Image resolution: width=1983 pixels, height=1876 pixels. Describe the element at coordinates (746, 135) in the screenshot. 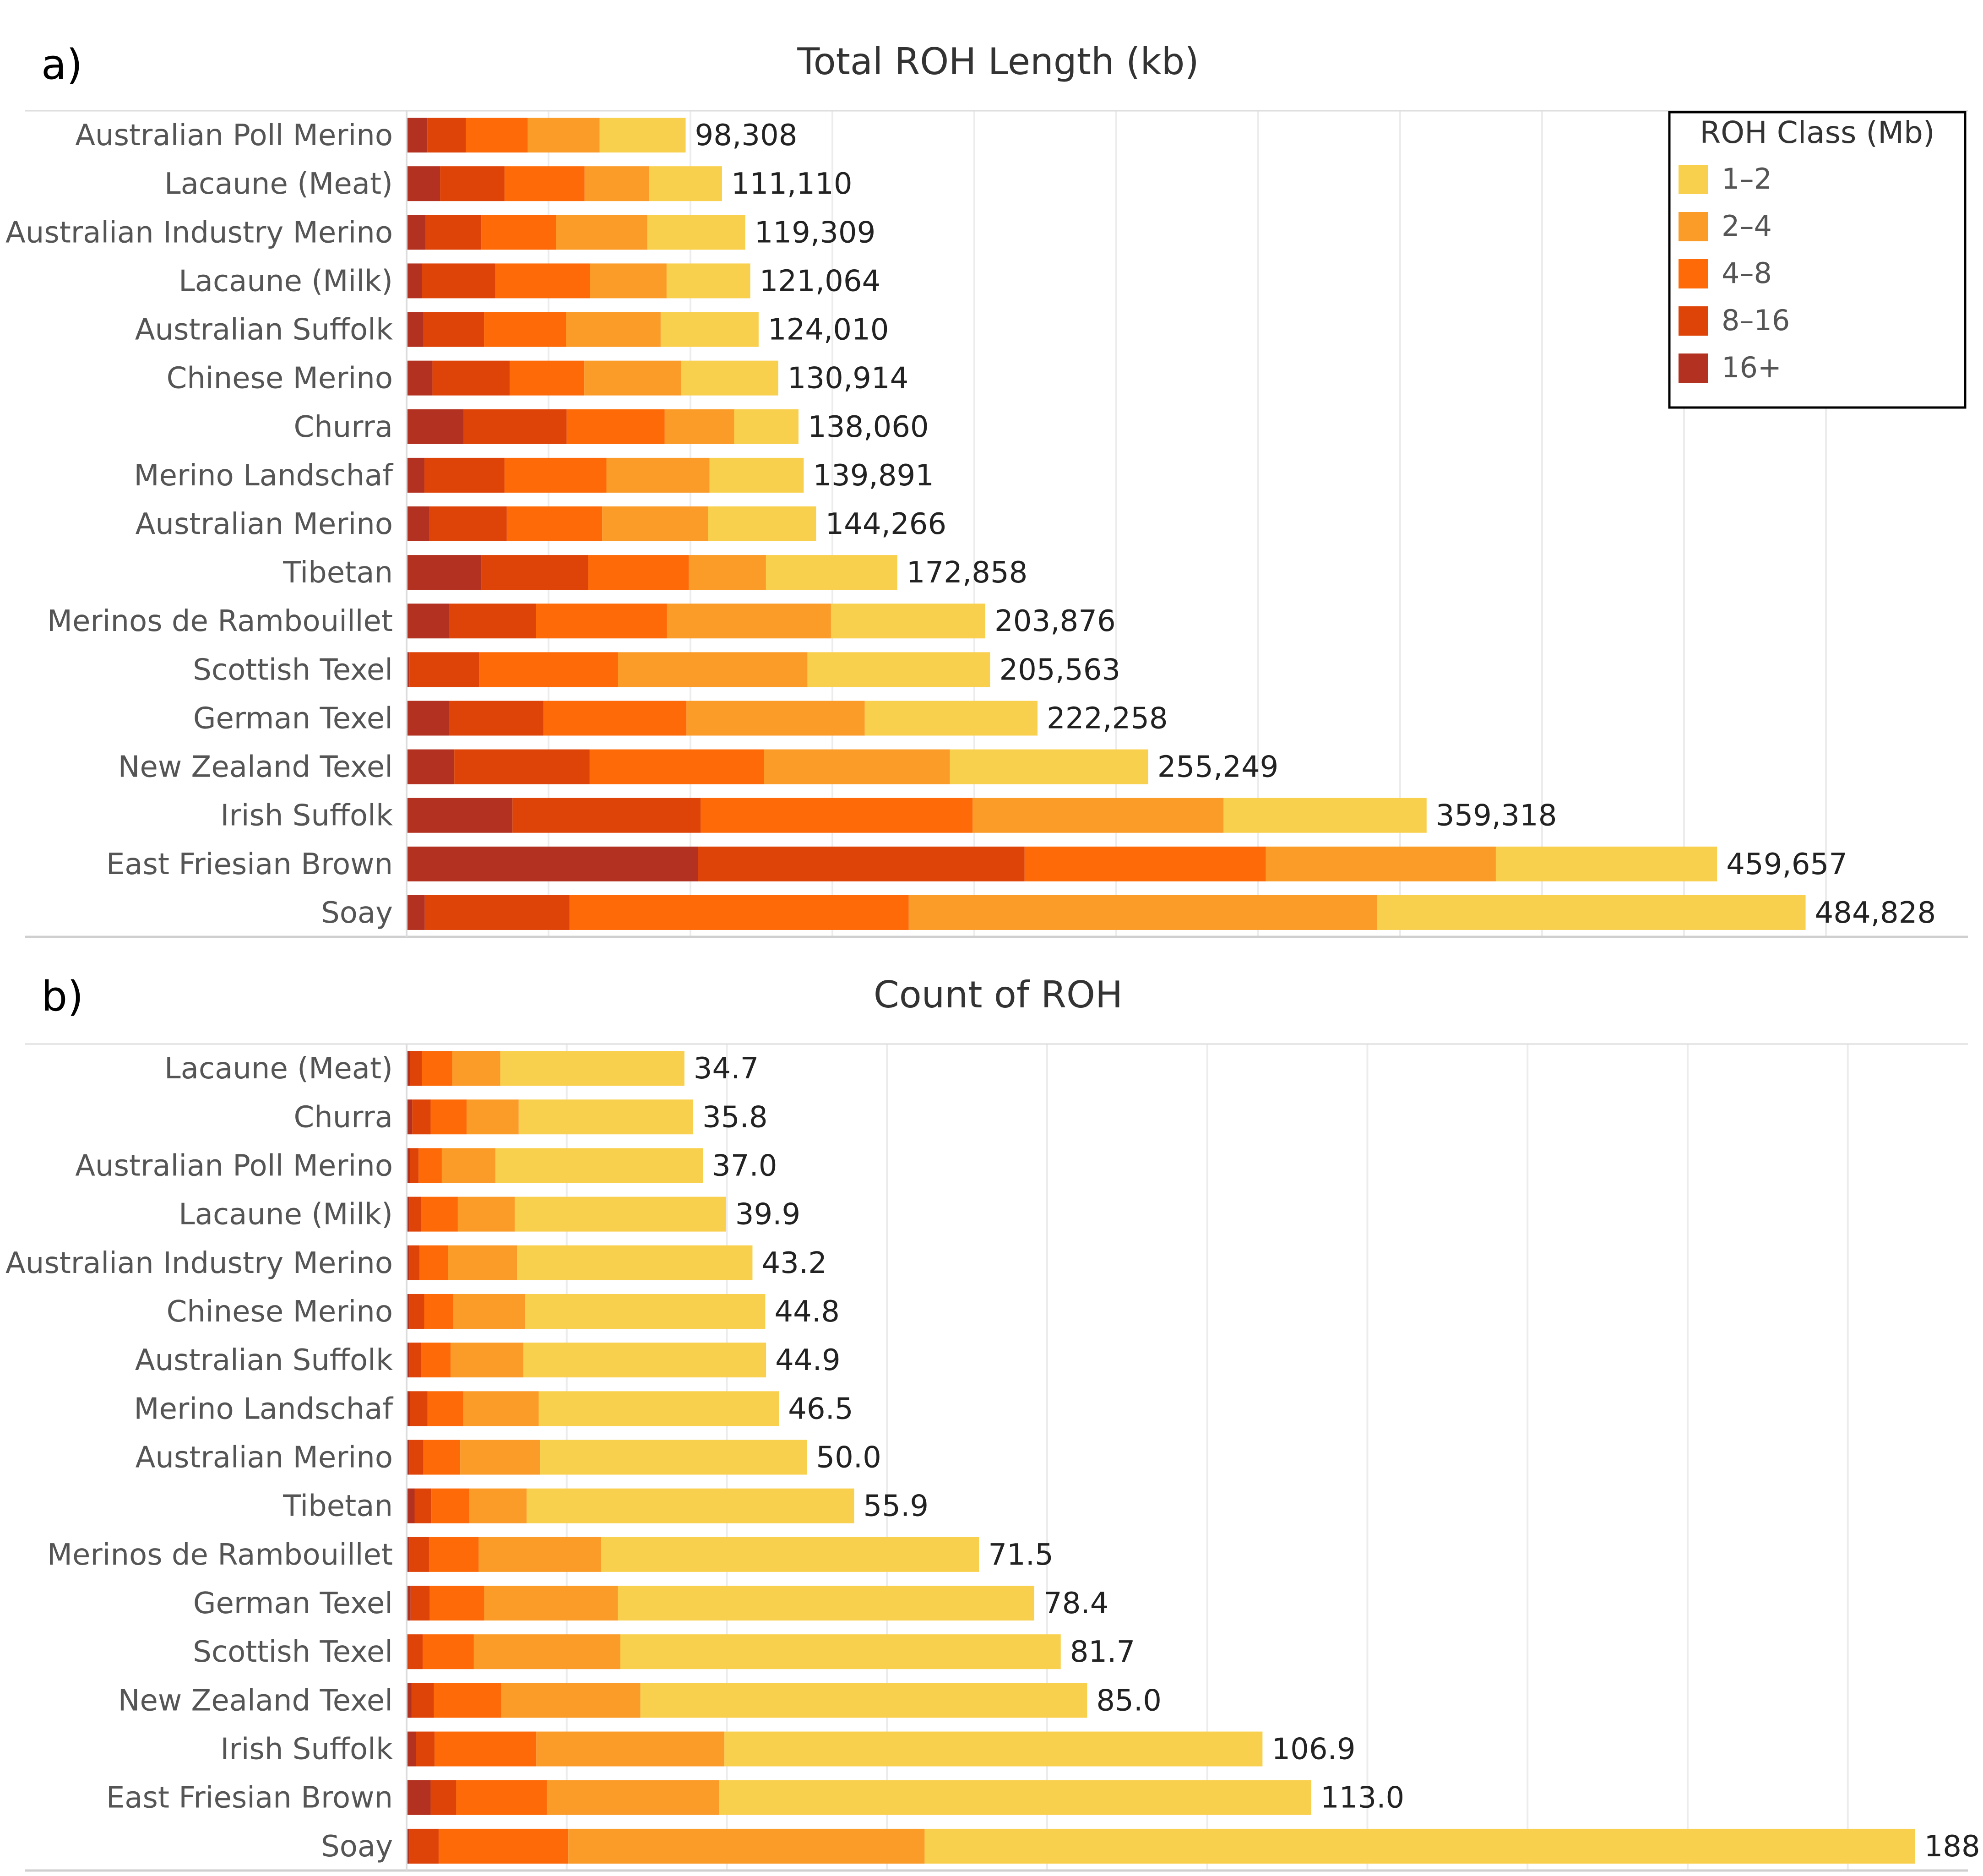

I see `total-label-australian-poll-merino: 98,308` at that location.